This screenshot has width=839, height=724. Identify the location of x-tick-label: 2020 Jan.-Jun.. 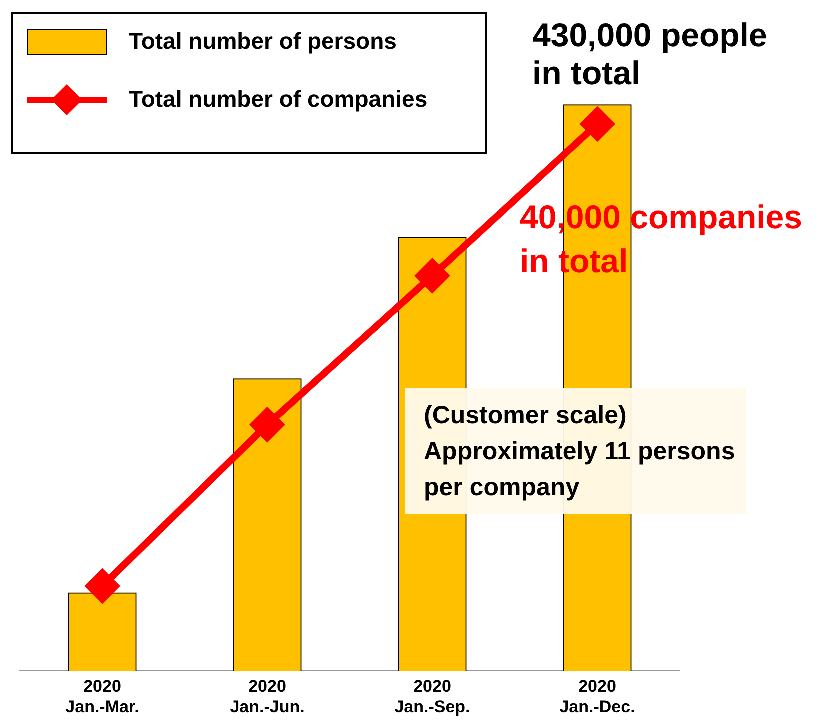
(267, 696).